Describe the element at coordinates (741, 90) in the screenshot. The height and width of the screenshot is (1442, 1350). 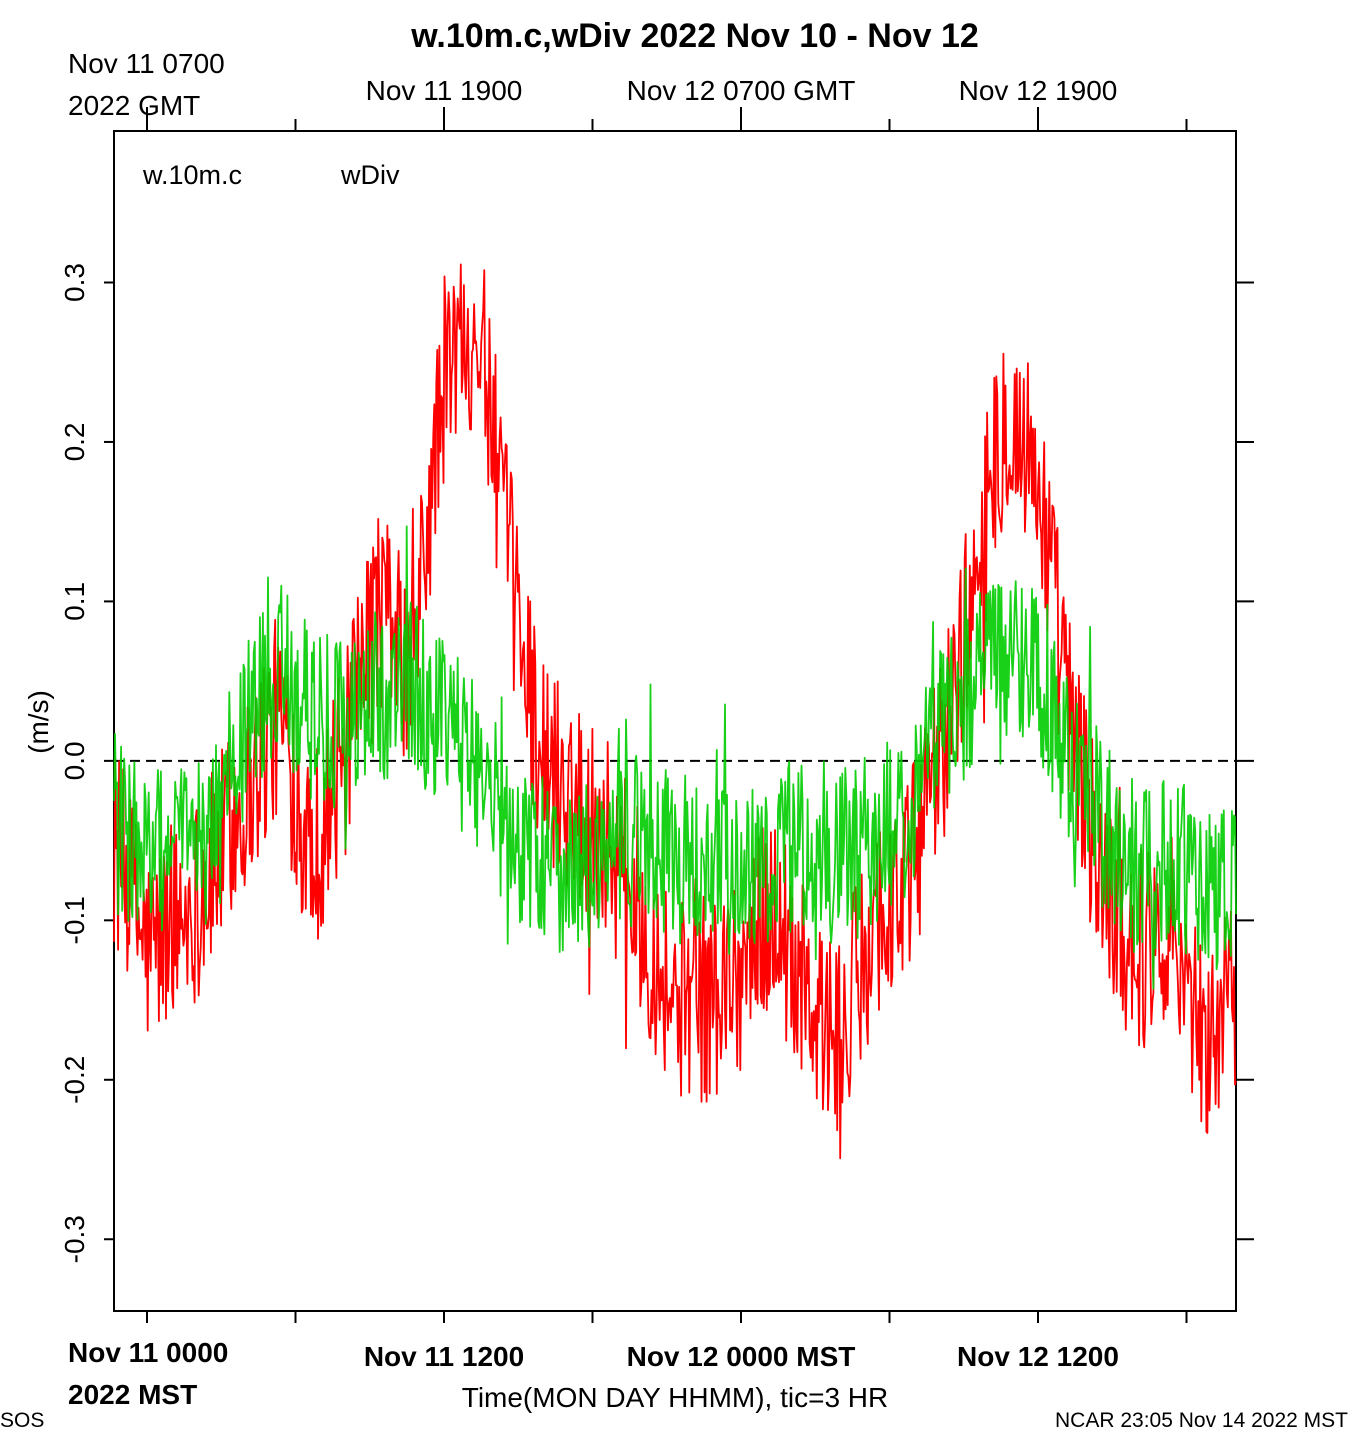
I see `x-top-label-1: Nov 12 0700 GMT` at that location.